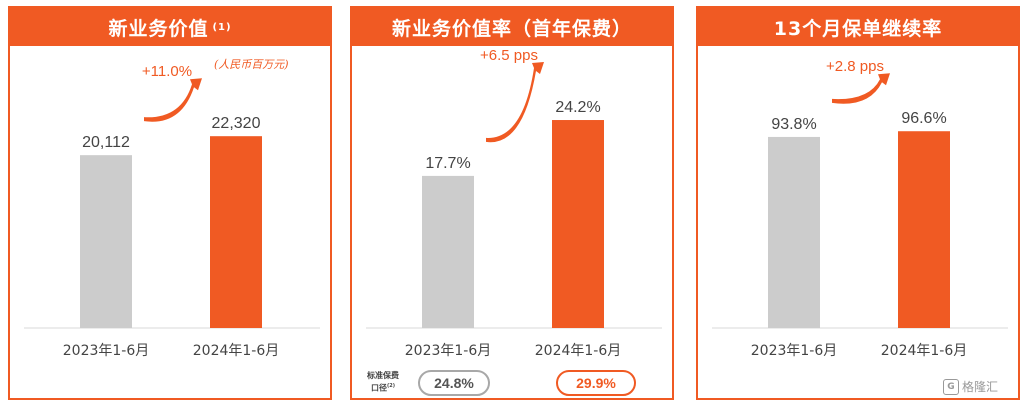 This screenshot has height=406, width=1028. I want to click on change-label: +11.0%, so click(167, 71).